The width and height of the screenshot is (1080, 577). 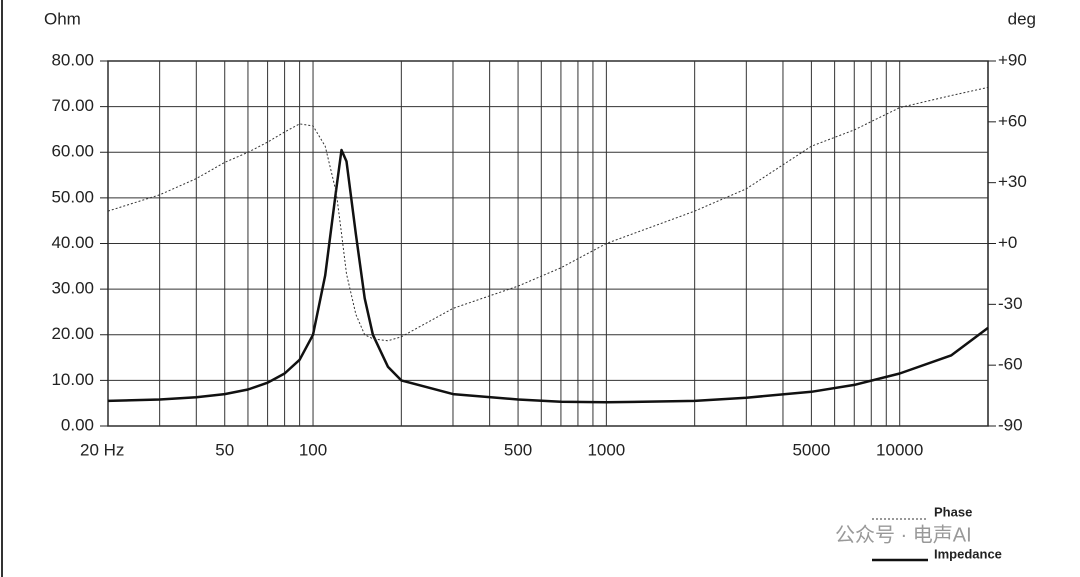 What do you see at coordinates (1012, 59) in the screenshot?
I see `y2-tick-label: +90` at bounding box center [1012, 59].